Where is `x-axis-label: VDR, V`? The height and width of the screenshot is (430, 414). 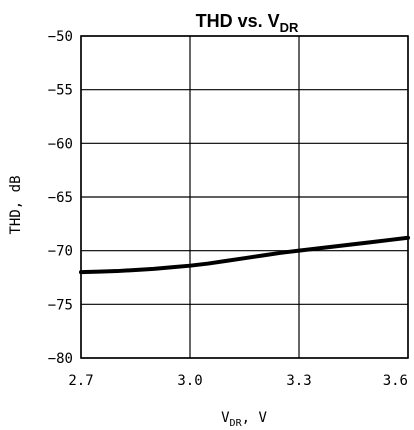
x-axis-label: VDR, V is located at coordinates (244, 419).